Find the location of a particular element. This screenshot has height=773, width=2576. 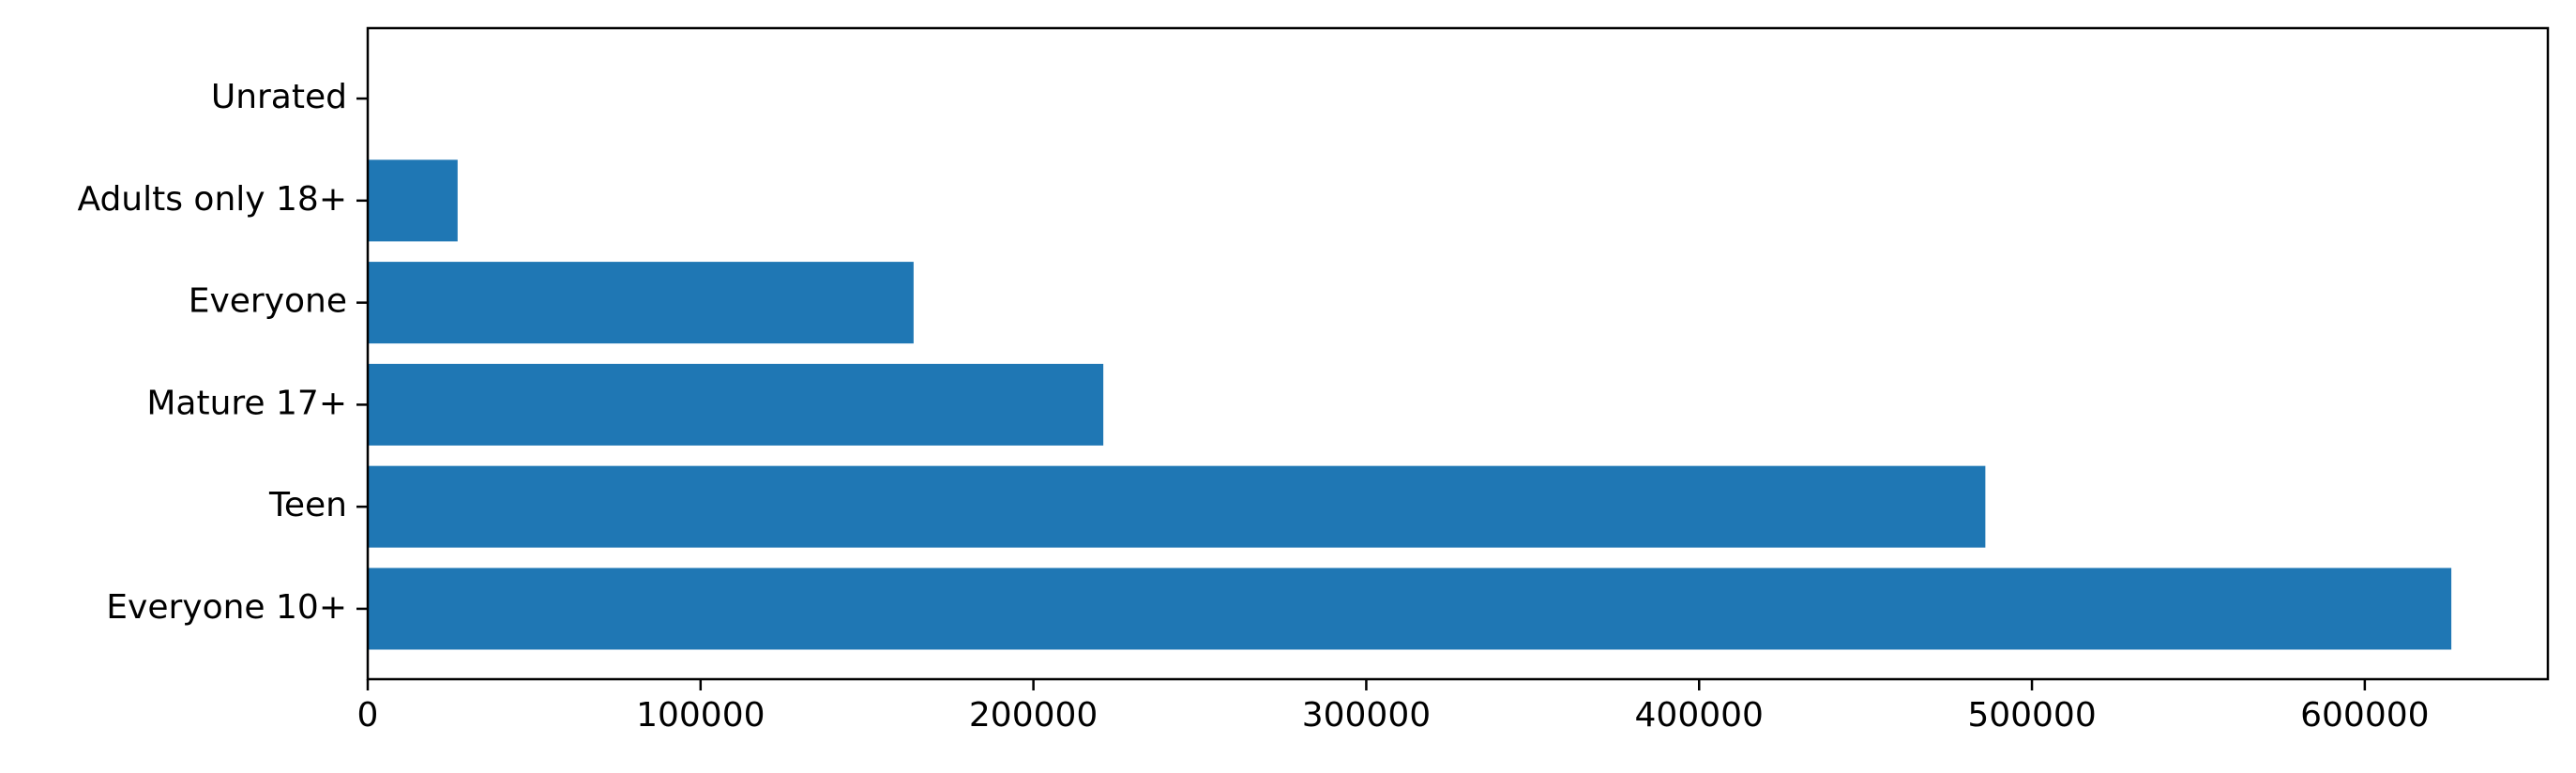

y-tick-label: Mature 17+ is located at coordinates (246, 403).